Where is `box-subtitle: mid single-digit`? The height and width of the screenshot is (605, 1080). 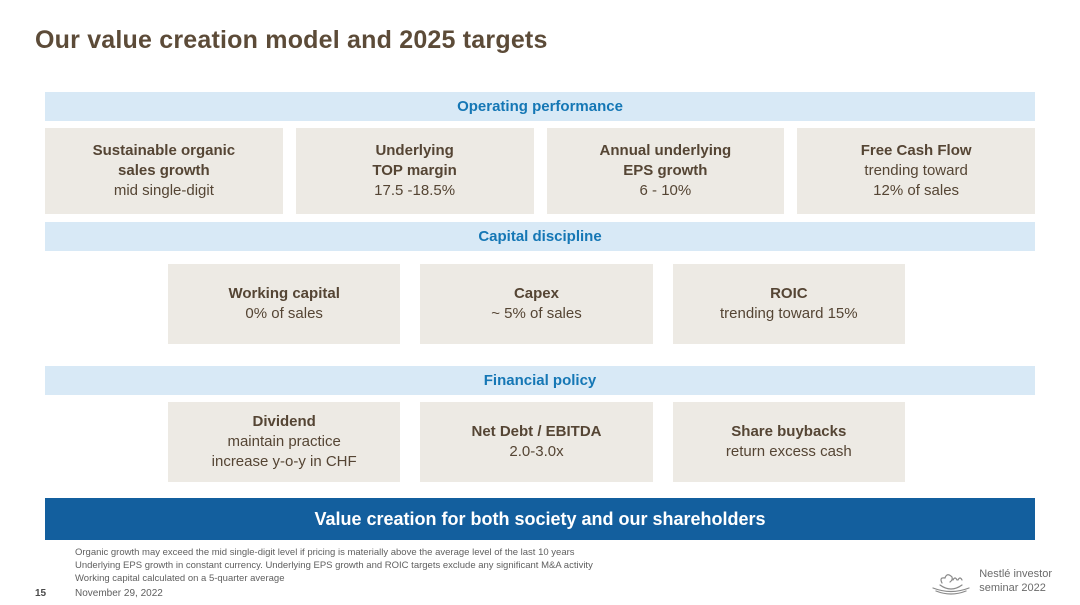
box-subtitle: mid single-digit is located at coordinates (163, 190).